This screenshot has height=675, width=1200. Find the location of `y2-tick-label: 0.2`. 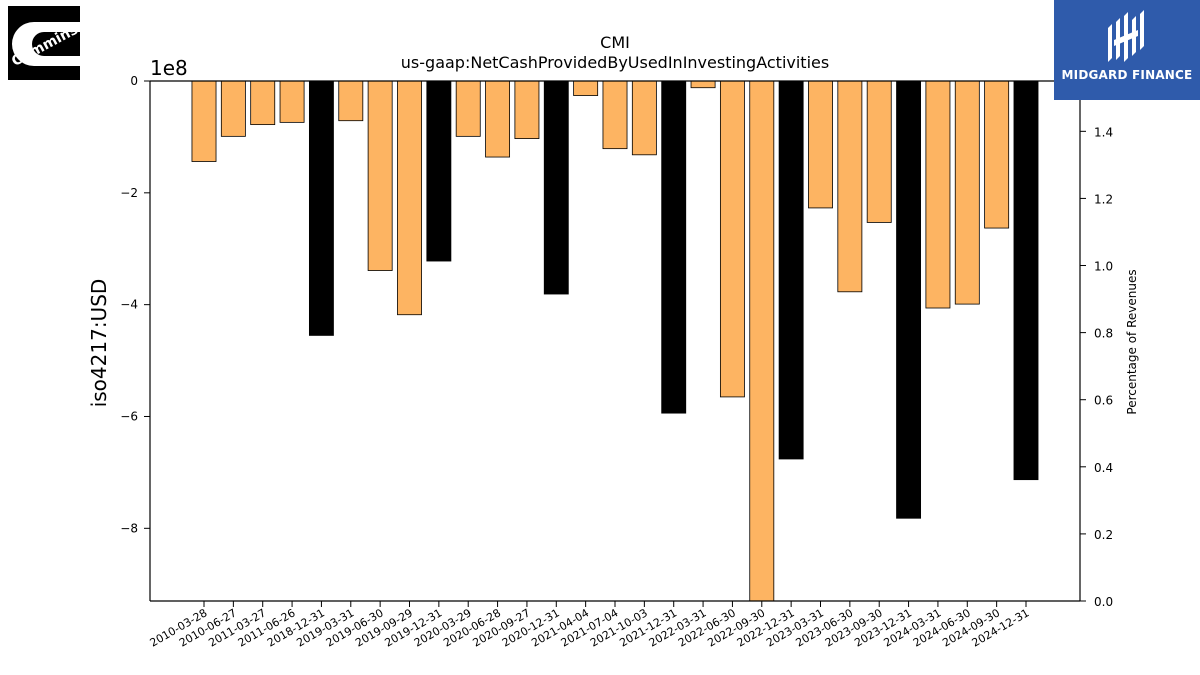

y2-tick-label: 0.2 is located at coordinates (1103, 535).